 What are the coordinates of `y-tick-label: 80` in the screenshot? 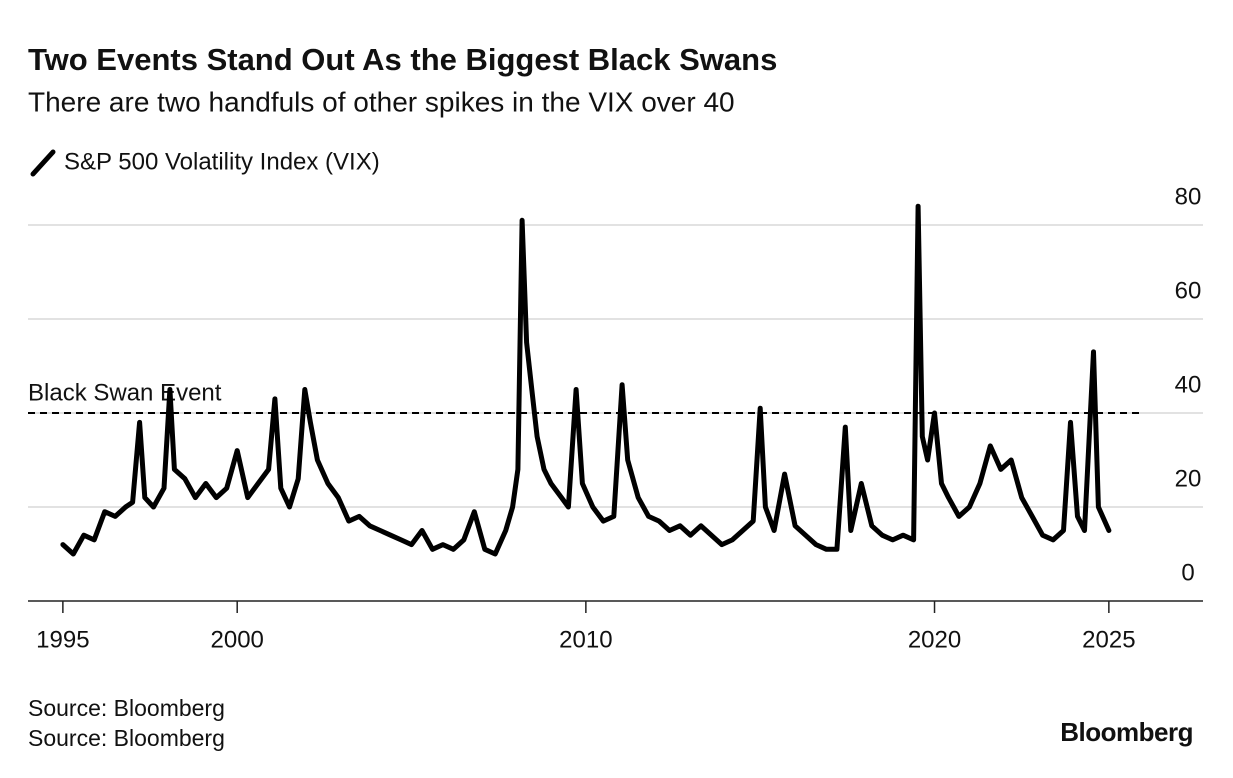 It's located at (1188, 196).